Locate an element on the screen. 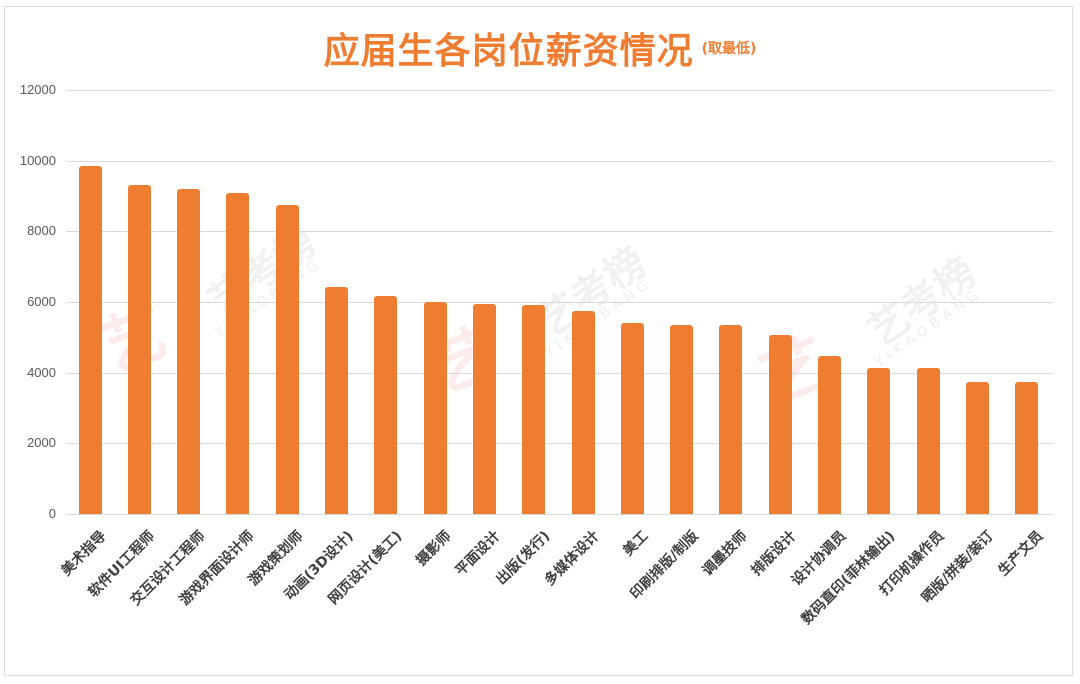 The height and width of the screenshot is (684, 1080). y-axis-tick-label: 10000 is located at coordinates (37, 160).